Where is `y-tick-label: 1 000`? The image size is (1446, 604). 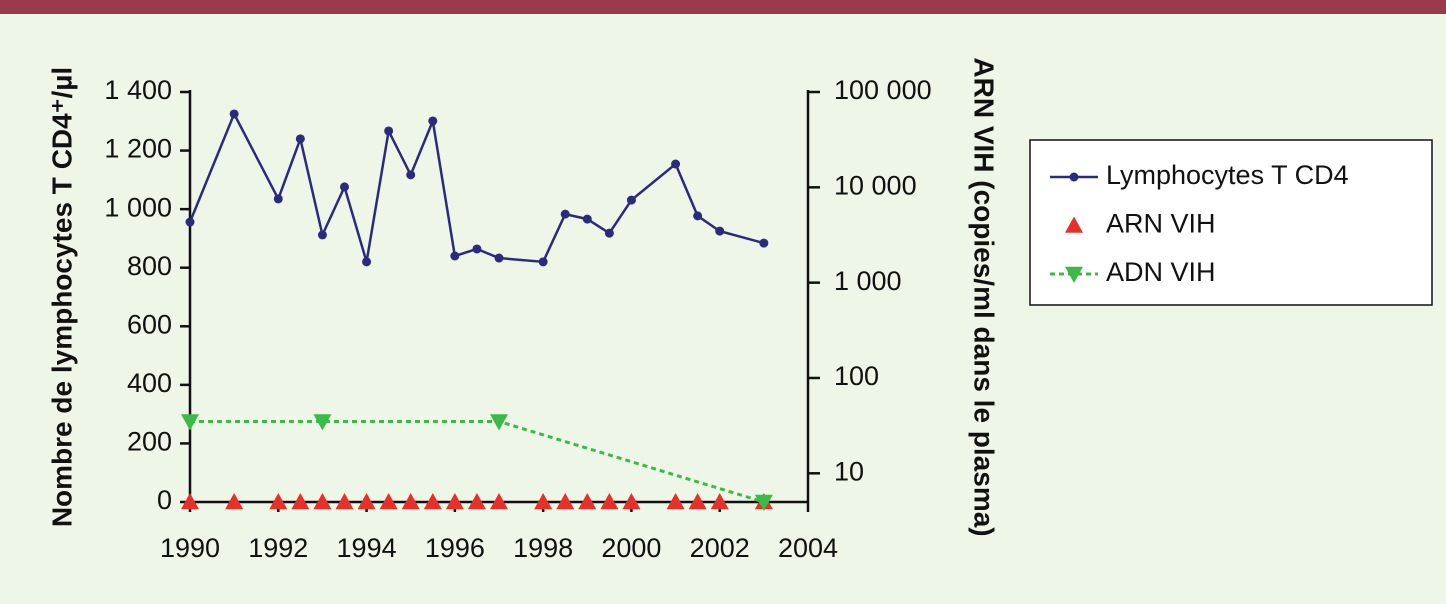 y-tick-label: 1 000 is located at coordinates (138, 207).